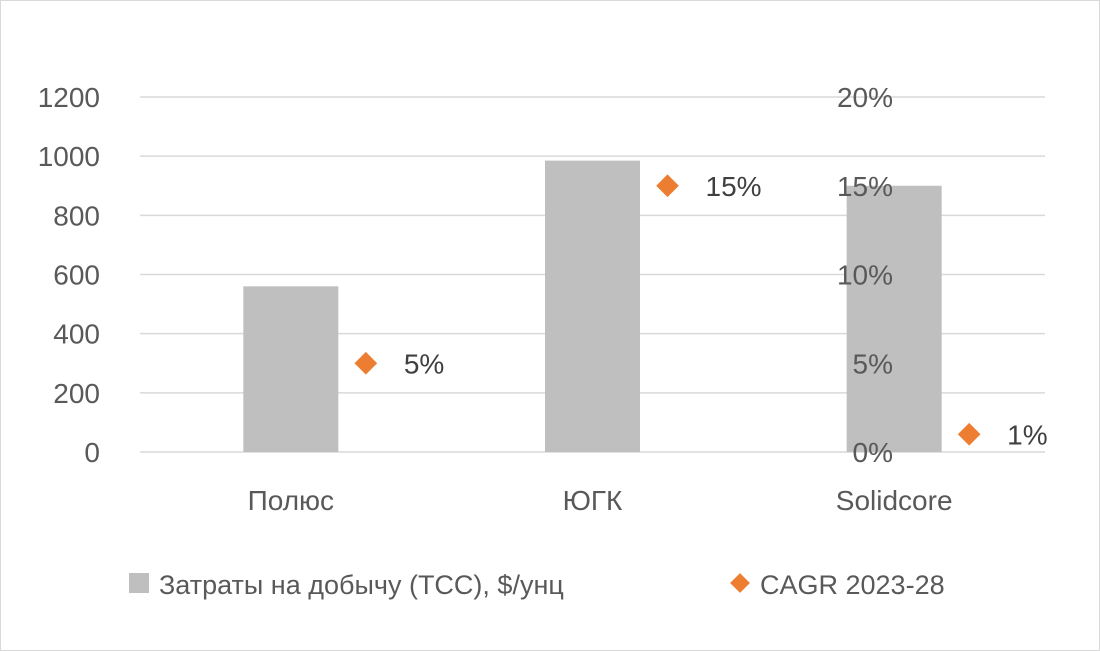 The height and width of the screenshot is (651, 1100). What do you see at coordinates (76, 393) in the screenshot?
I see `left-axis-tick-label: 200` at bounding box center [76, 393].